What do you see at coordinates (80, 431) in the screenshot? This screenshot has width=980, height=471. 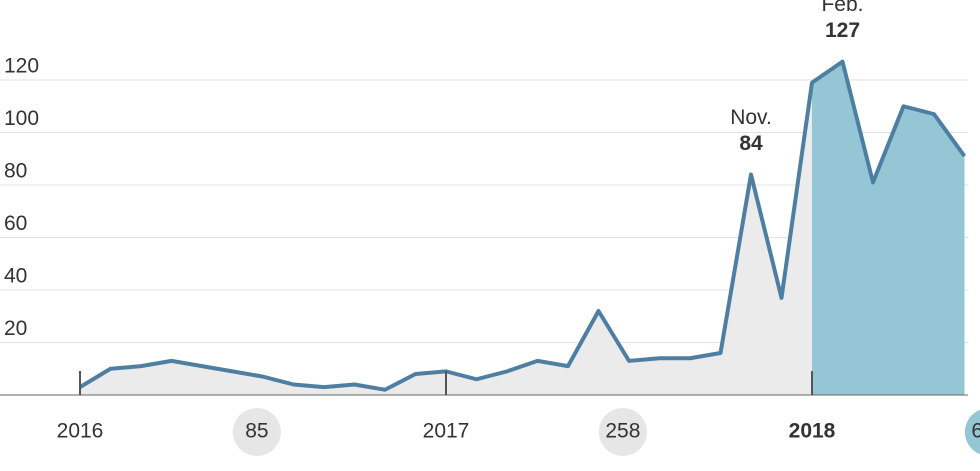 I see `x-tick-label: 2016` at bounding box center [80, 431].